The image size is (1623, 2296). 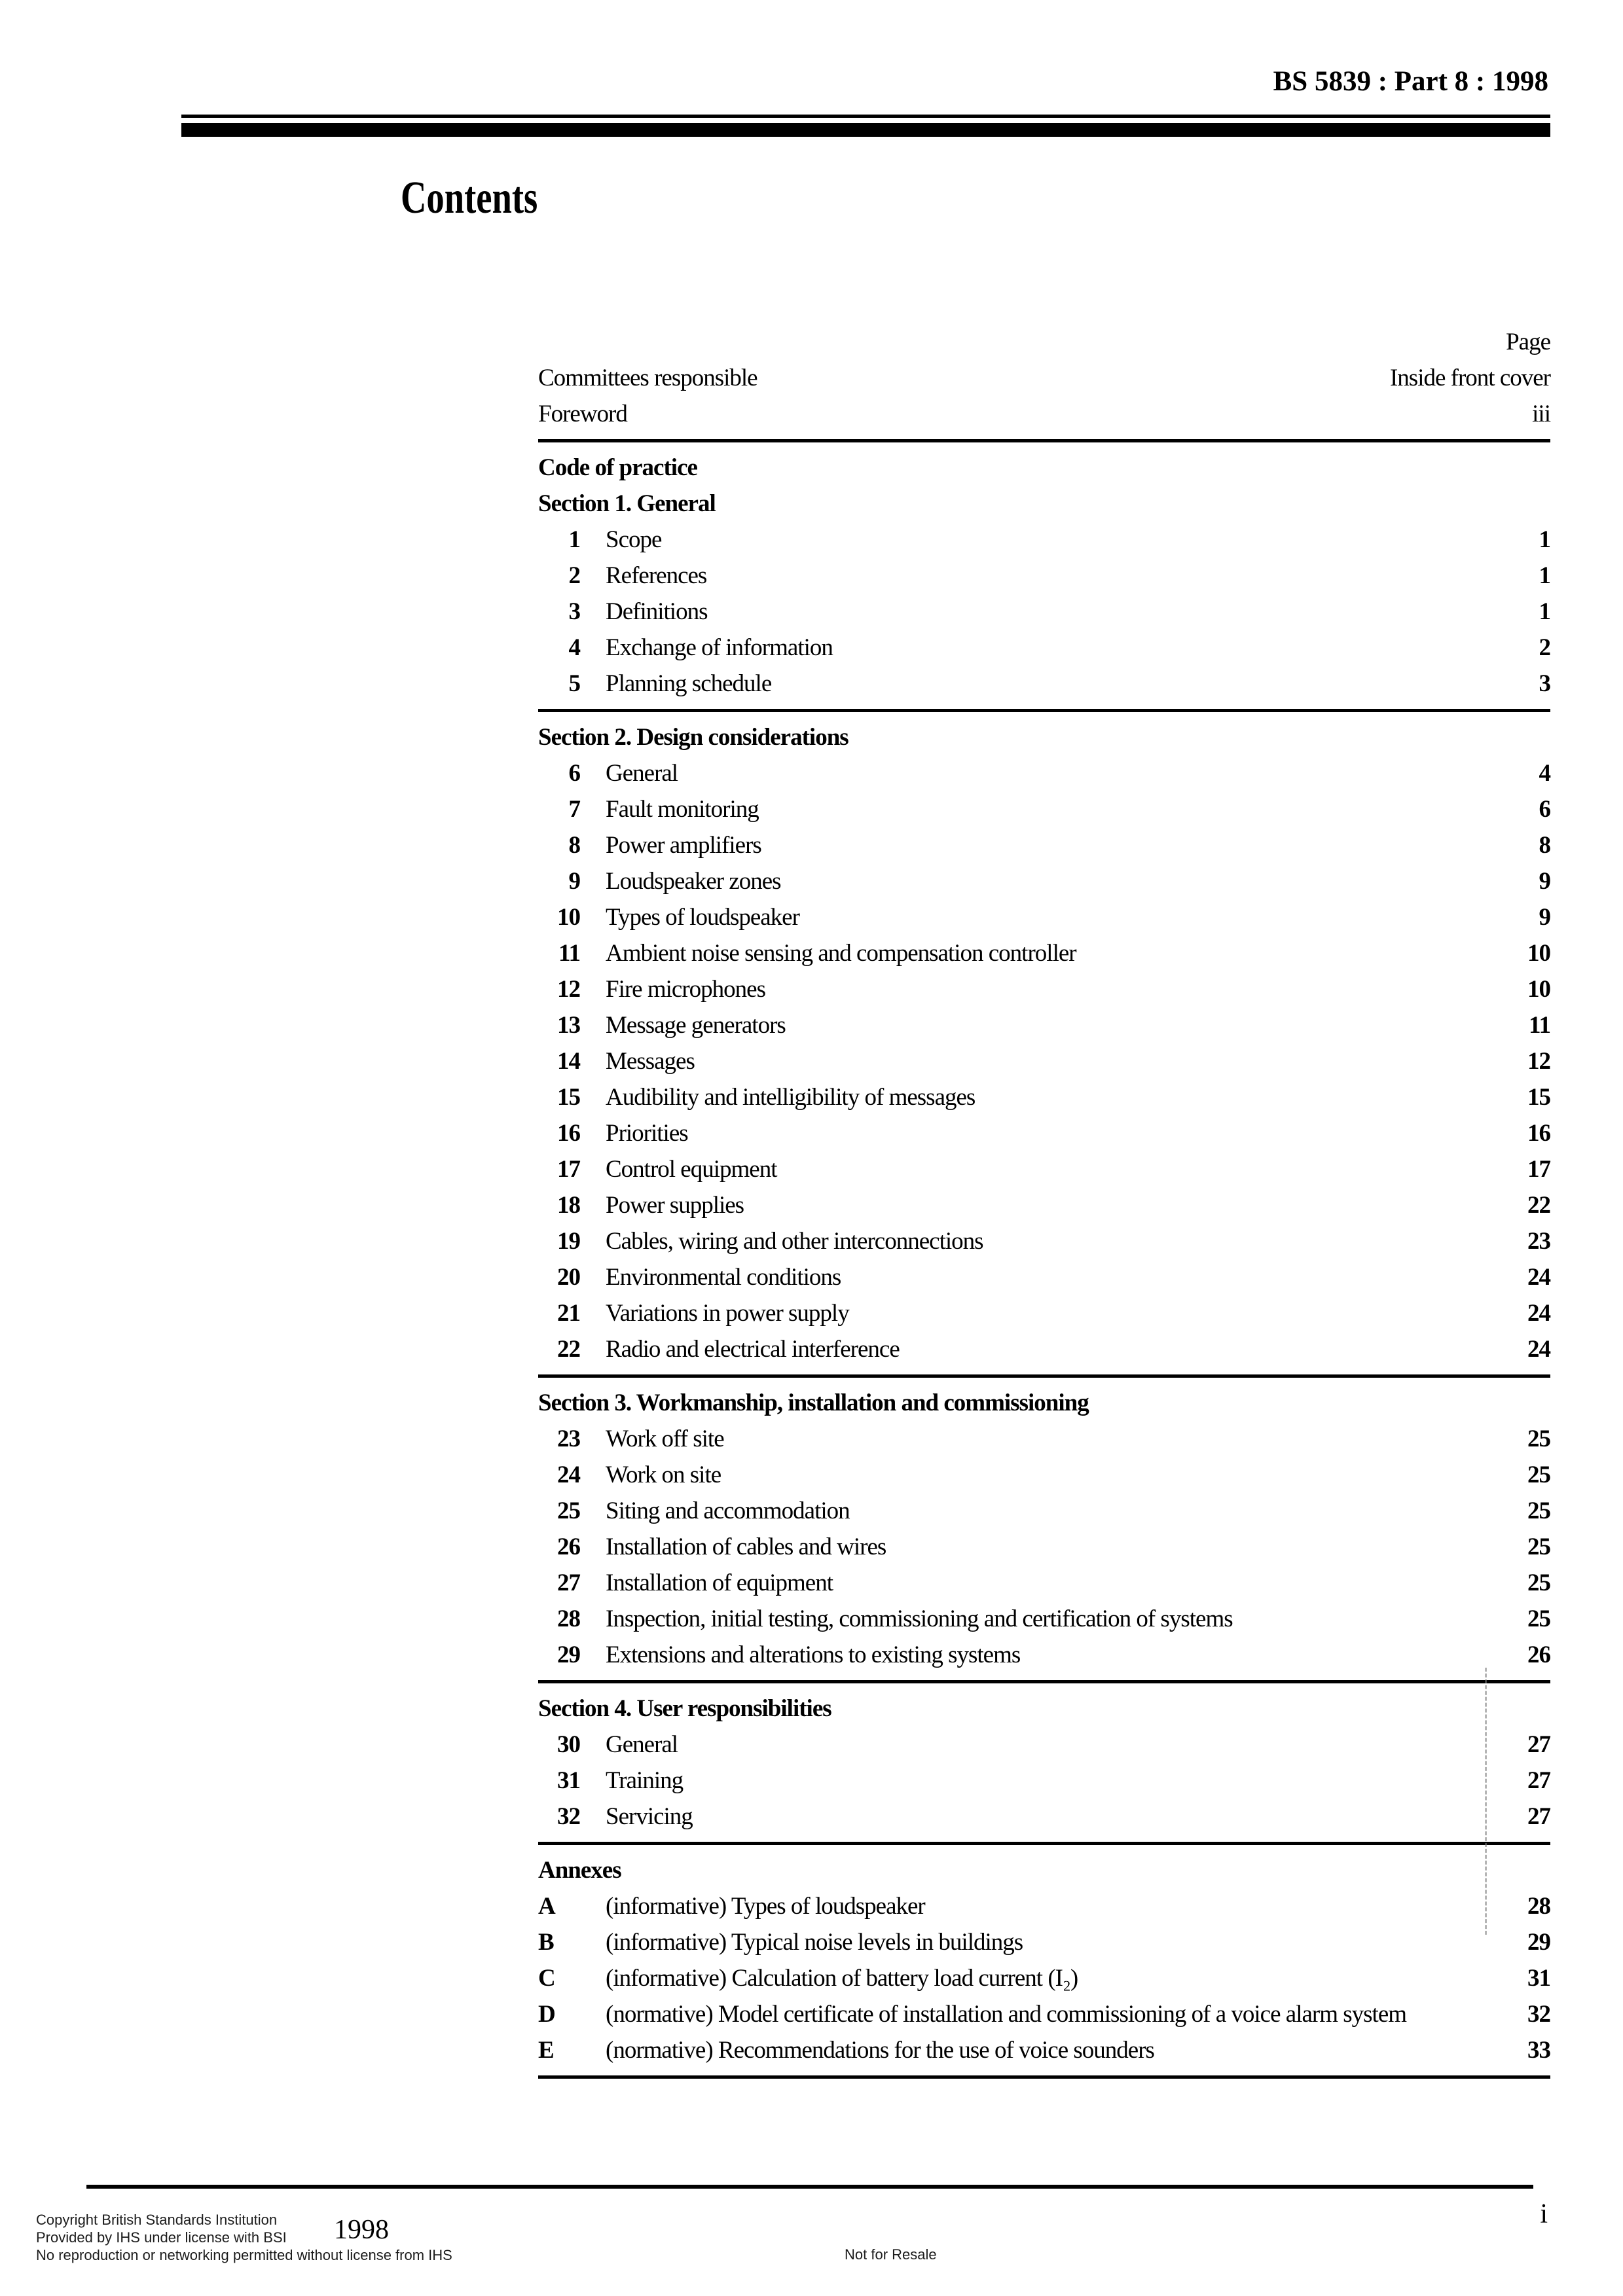 What do you see at coordinates (569, 1816) in the screenshot?
I see `entry-number: 32` at bounding box center [569, 1816].